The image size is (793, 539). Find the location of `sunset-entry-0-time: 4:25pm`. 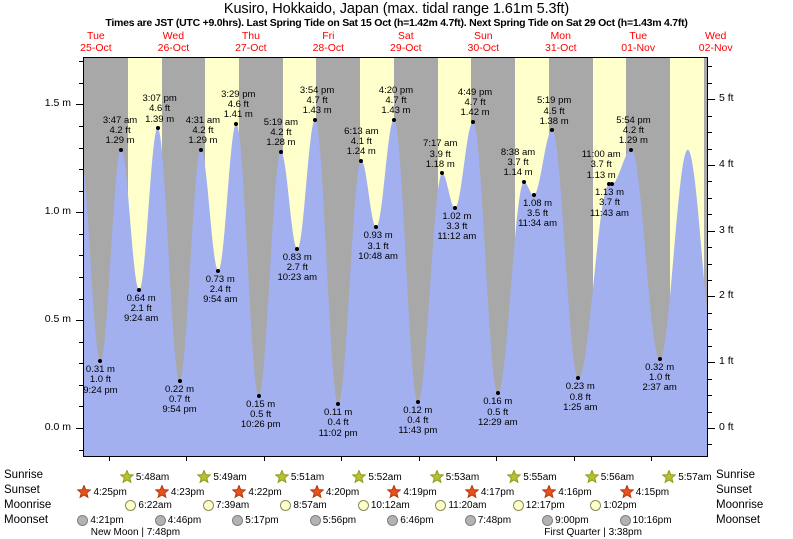

sunset-entry-0-time: 4:25pm is located at coordinates (110, 492).